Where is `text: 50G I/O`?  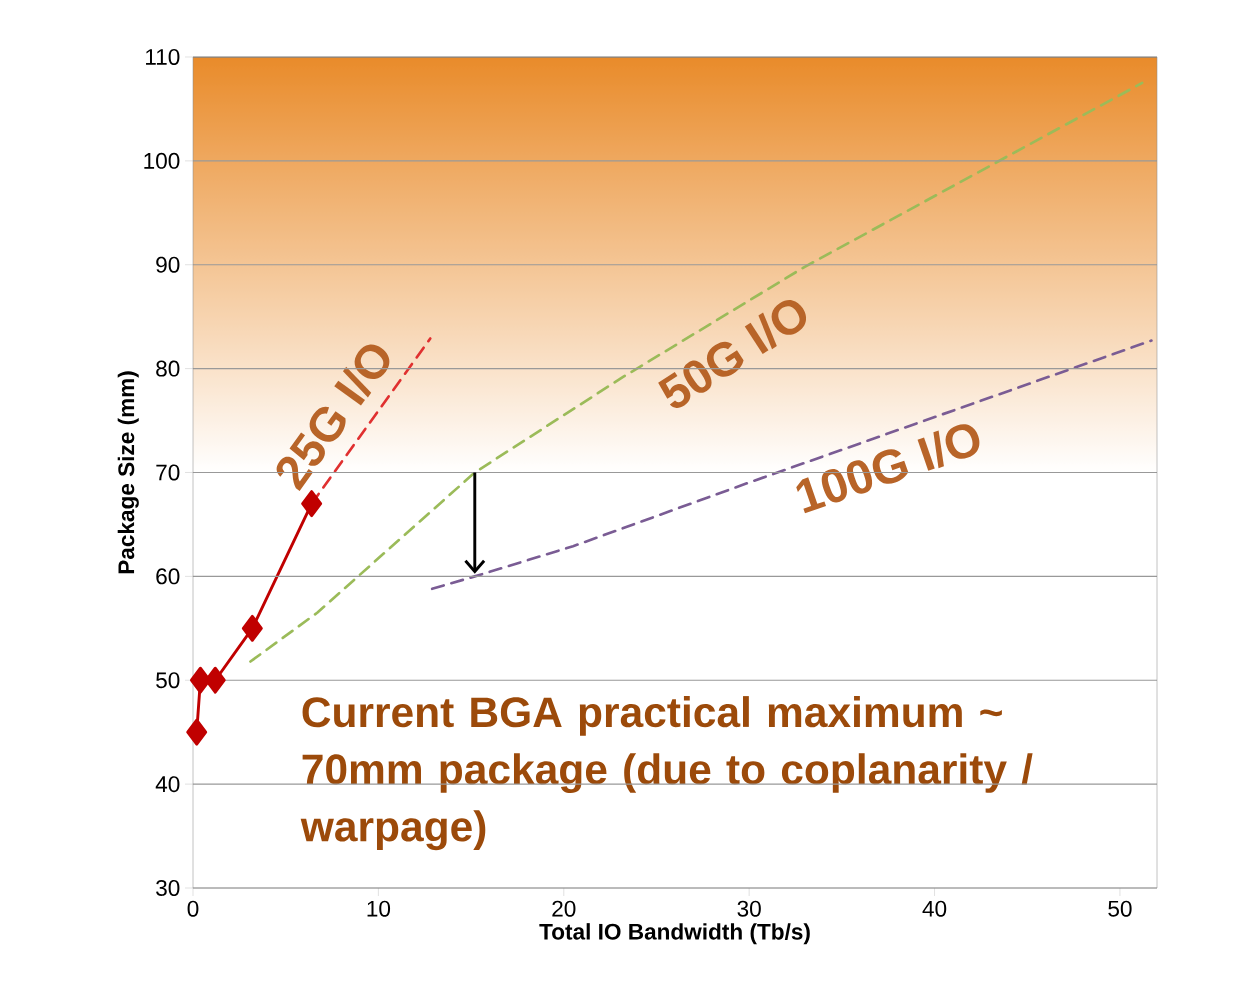 text: 50G I/O is located at coordinates (732, 354).